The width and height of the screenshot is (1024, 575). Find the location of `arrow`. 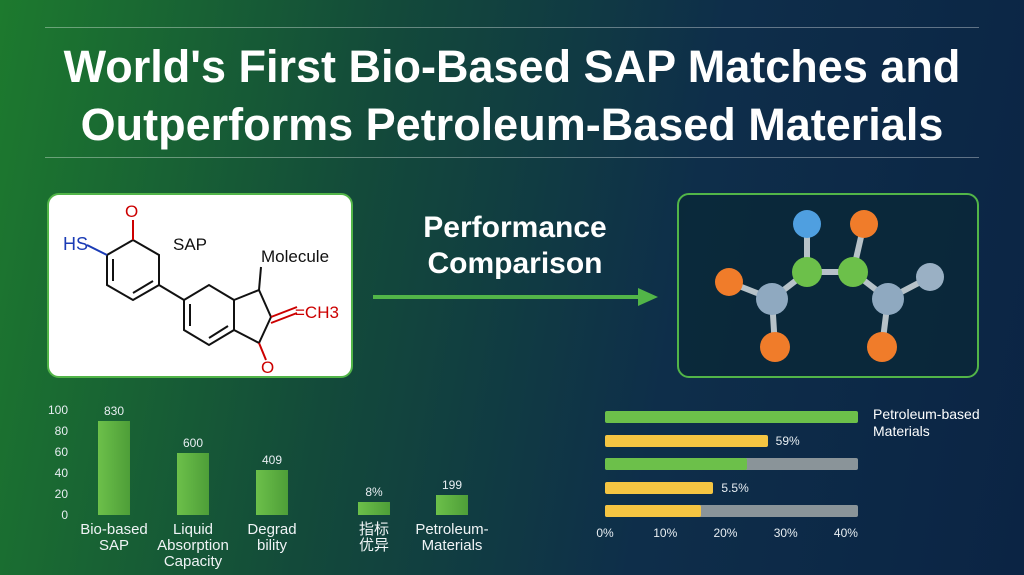

arrow is located at coordinates (515, 297).